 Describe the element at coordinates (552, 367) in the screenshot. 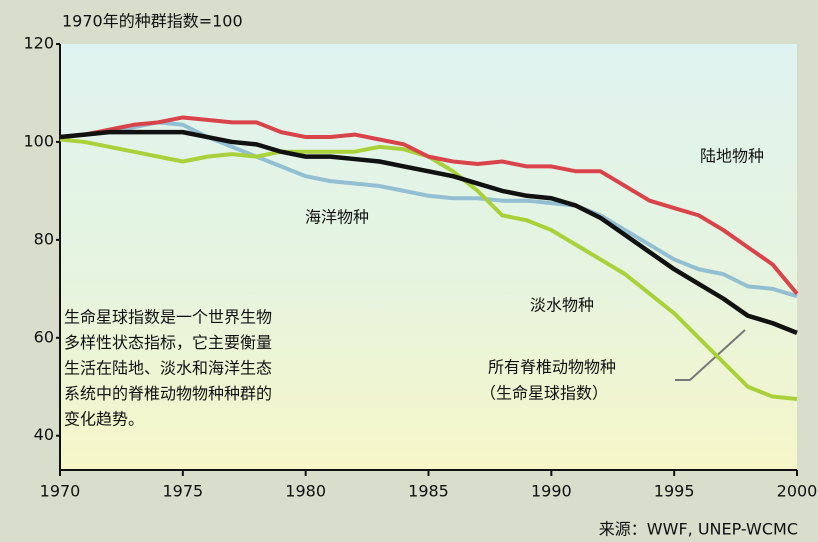

I see `series-label: 所有脊椎动物物种` at that location.